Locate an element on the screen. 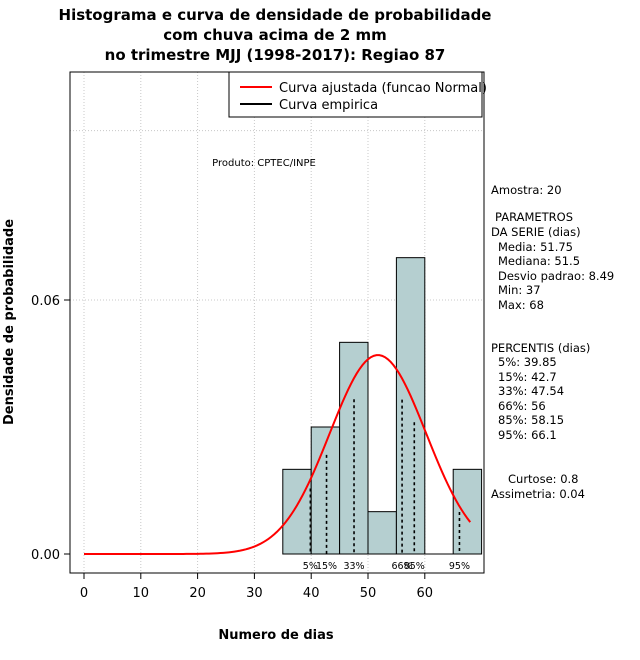  stat-amostra: Amostra: 20 is located at coordinates (526, 190).